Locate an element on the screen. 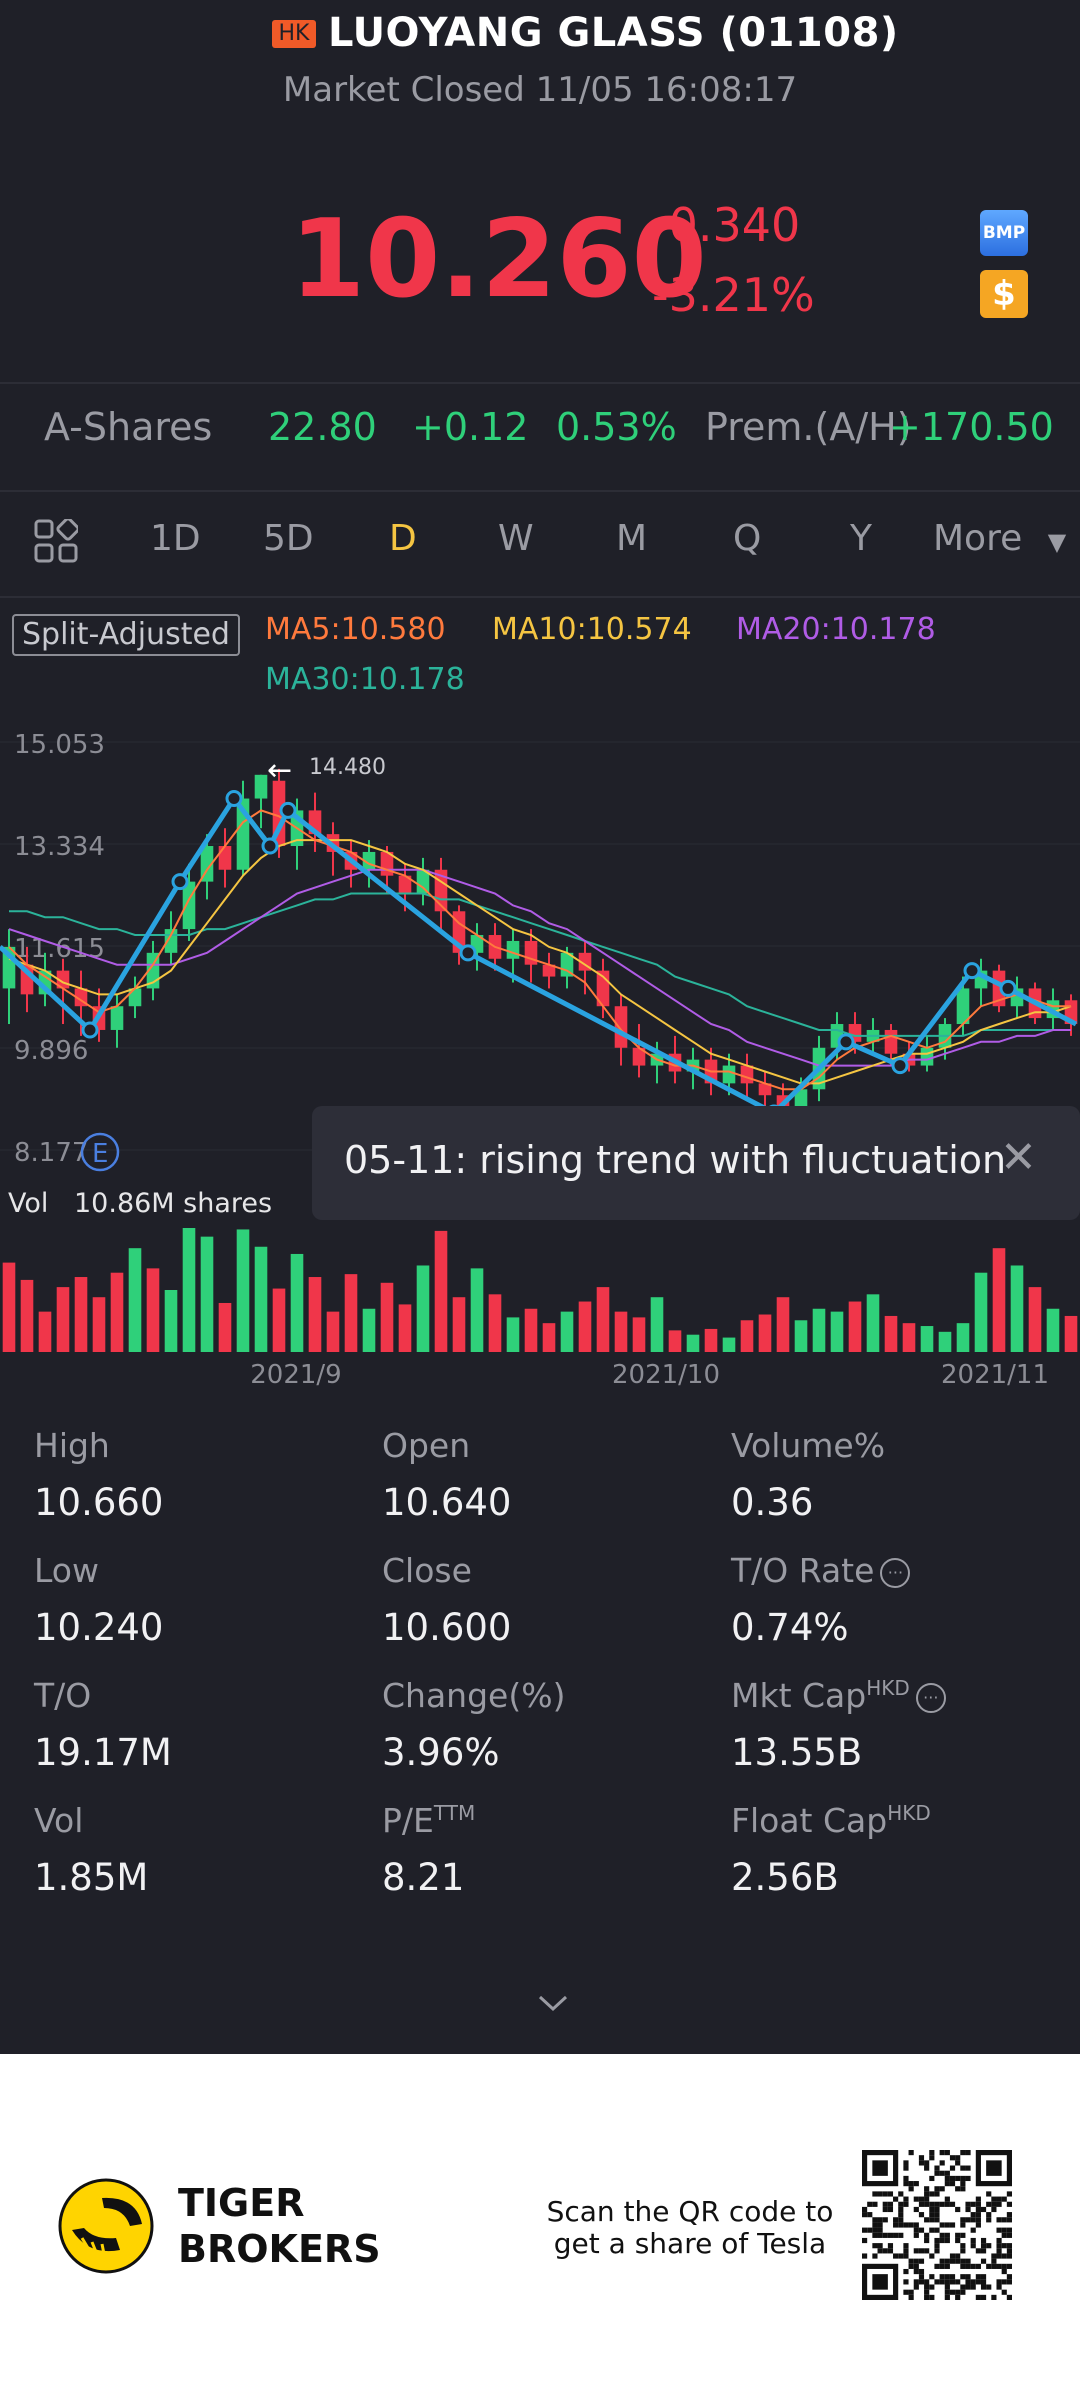  chevron-down-icon is located at coordinates (553, 2003).